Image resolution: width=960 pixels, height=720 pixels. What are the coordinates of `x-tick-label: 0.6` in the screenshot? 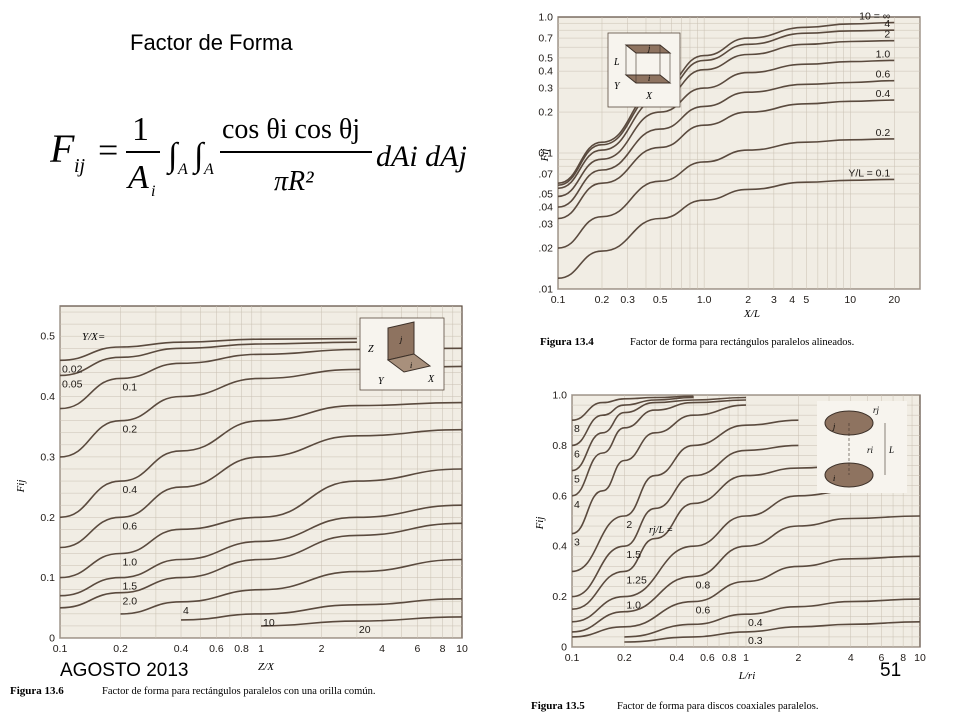 It's located at (707, 658).